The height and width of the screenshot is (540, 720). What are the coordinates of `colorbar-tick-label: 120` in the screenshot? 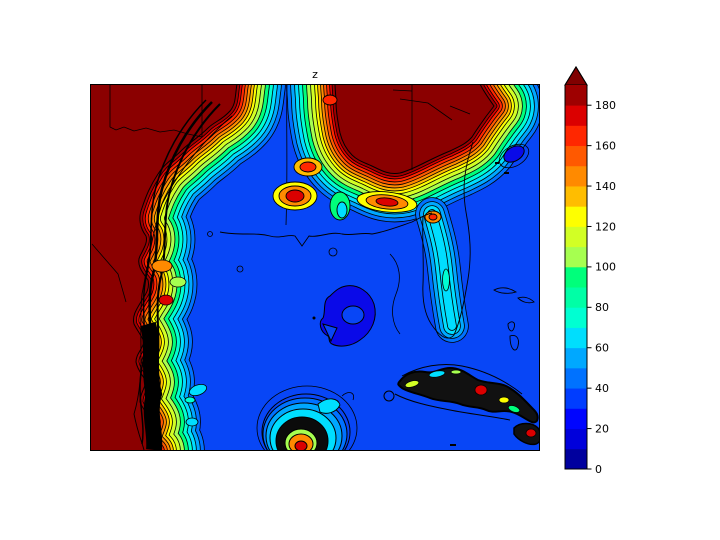 It's located at (605, 226).